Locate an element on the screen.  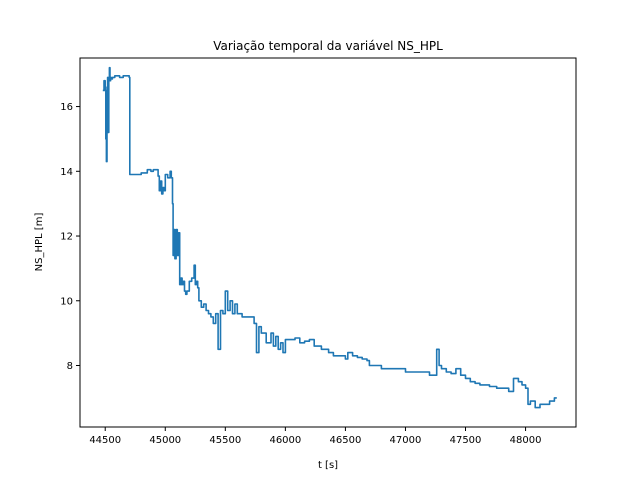
y-tick-label: 16 is located at coordinates (66, 107).